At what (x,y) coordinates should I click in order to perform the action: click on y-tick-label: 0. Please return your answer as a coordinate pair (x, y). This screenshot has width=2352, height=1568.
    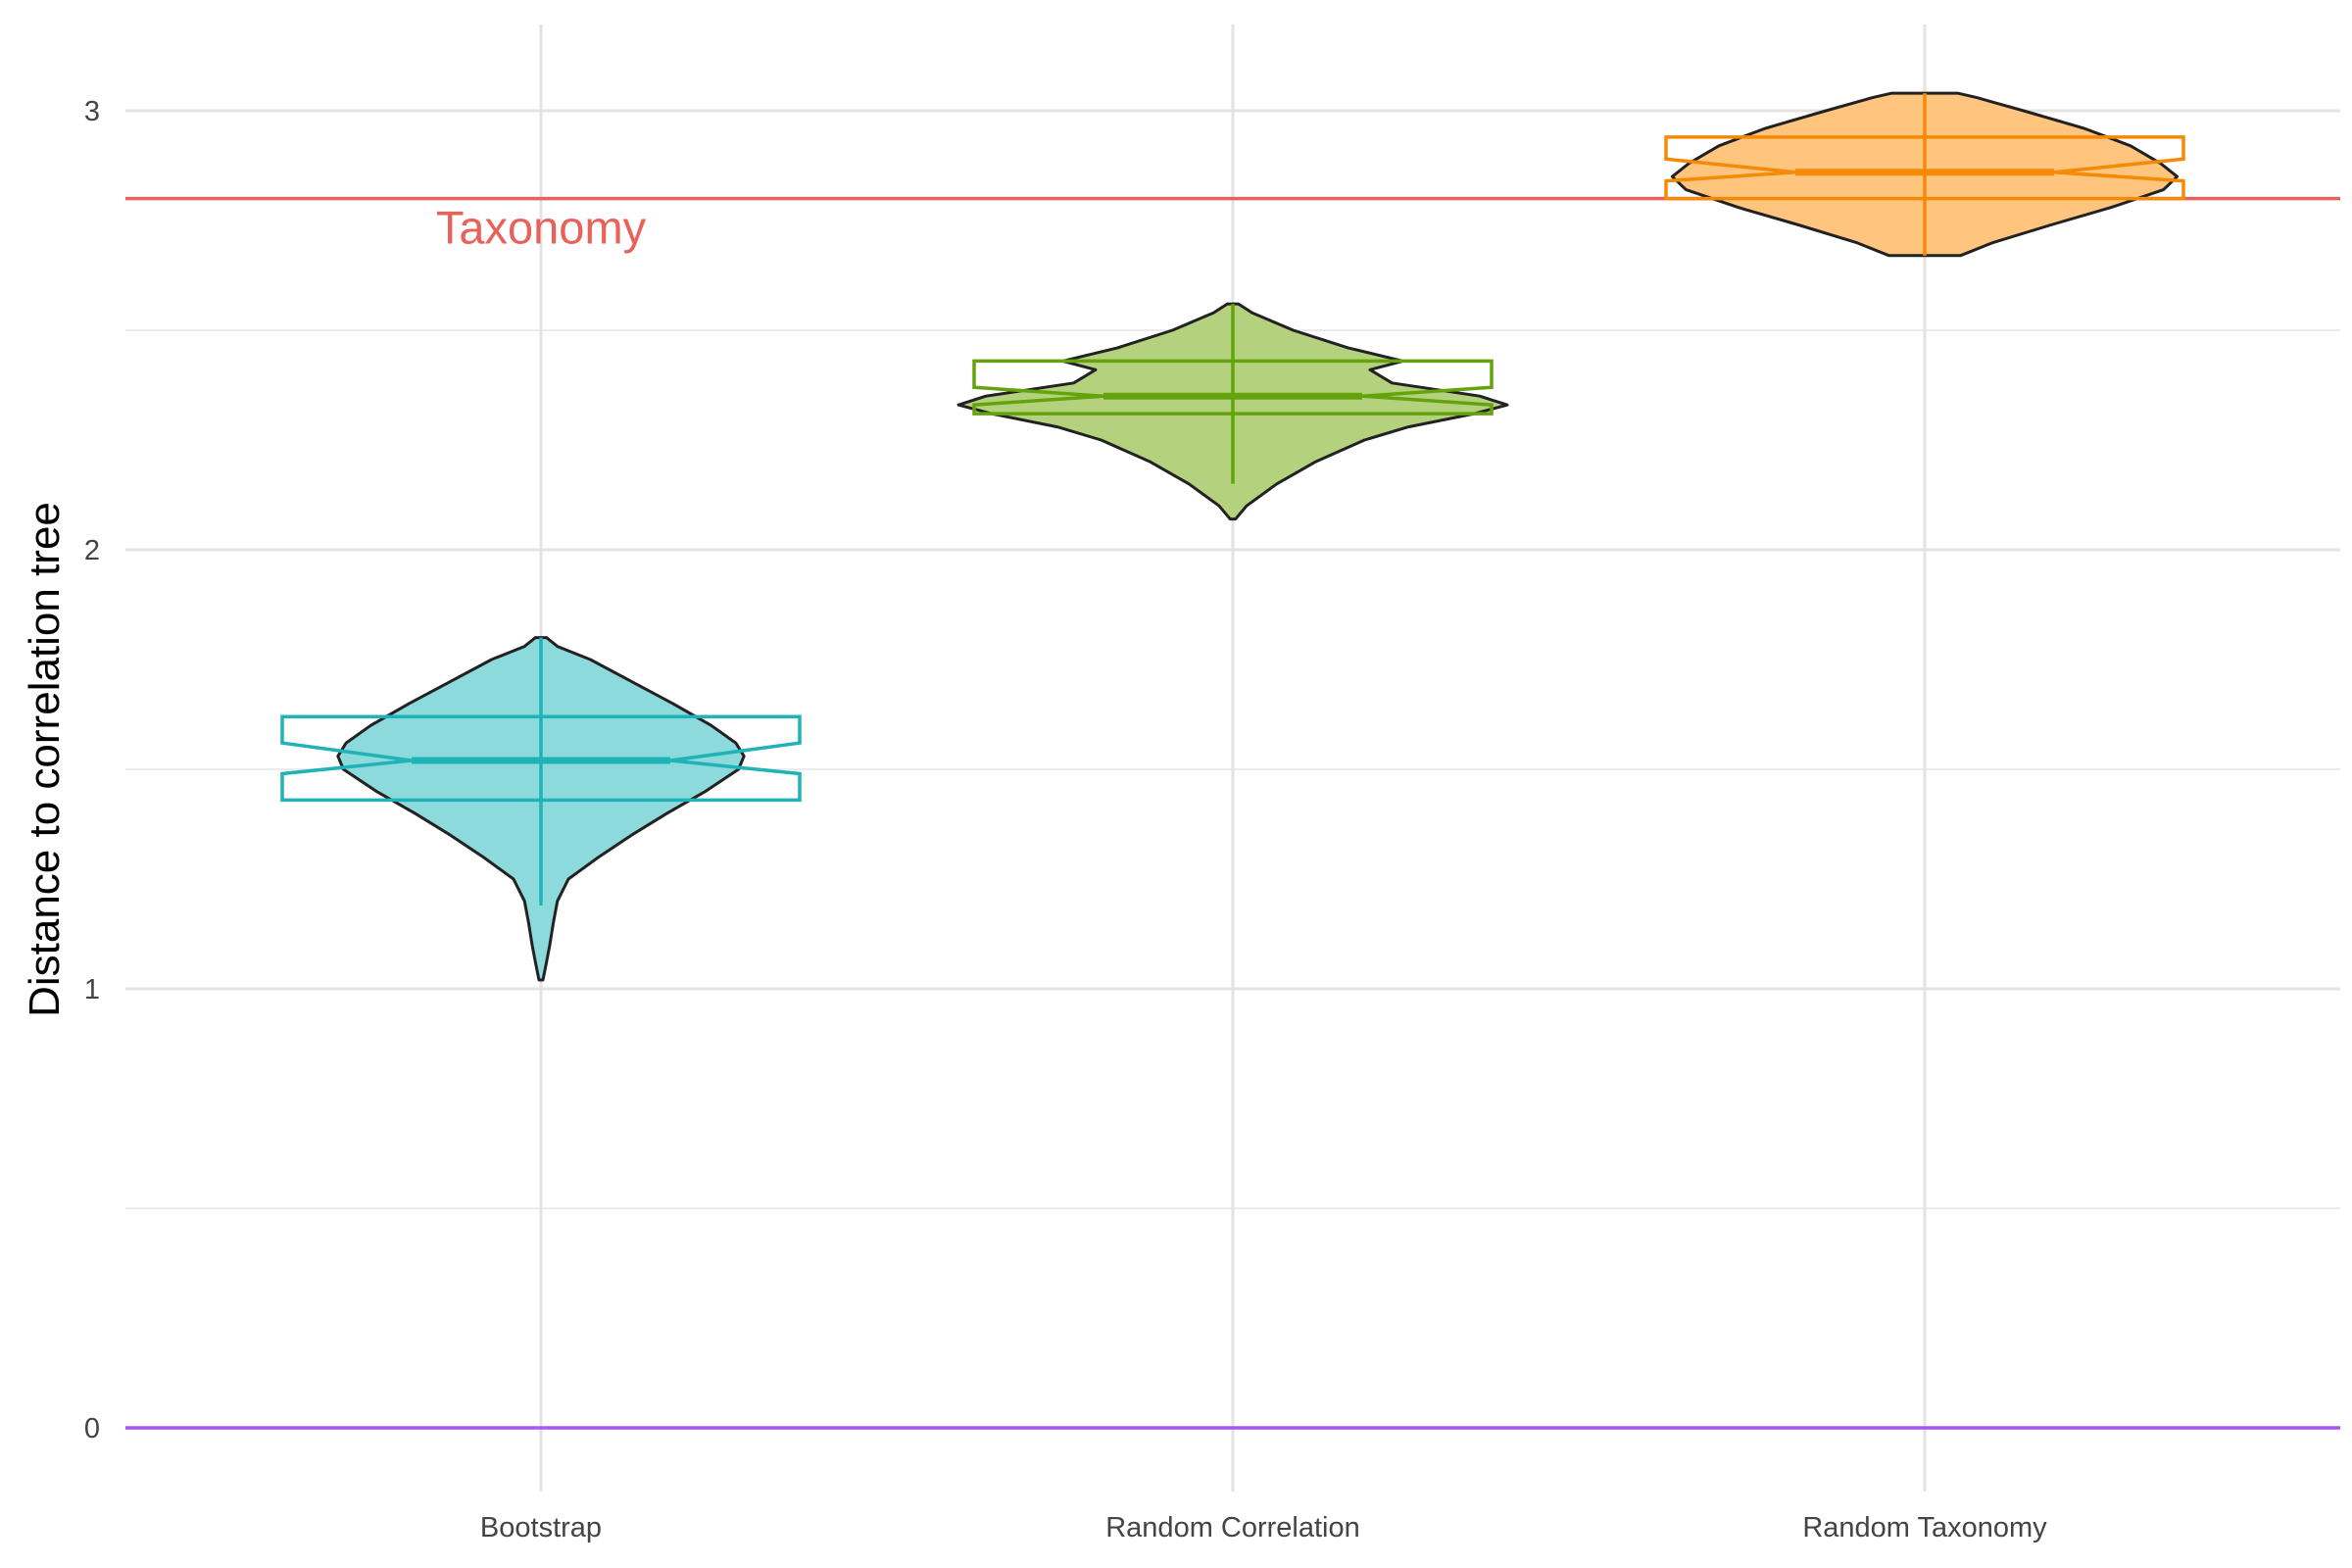
    Looking at the image, I should click on (92, 1429).